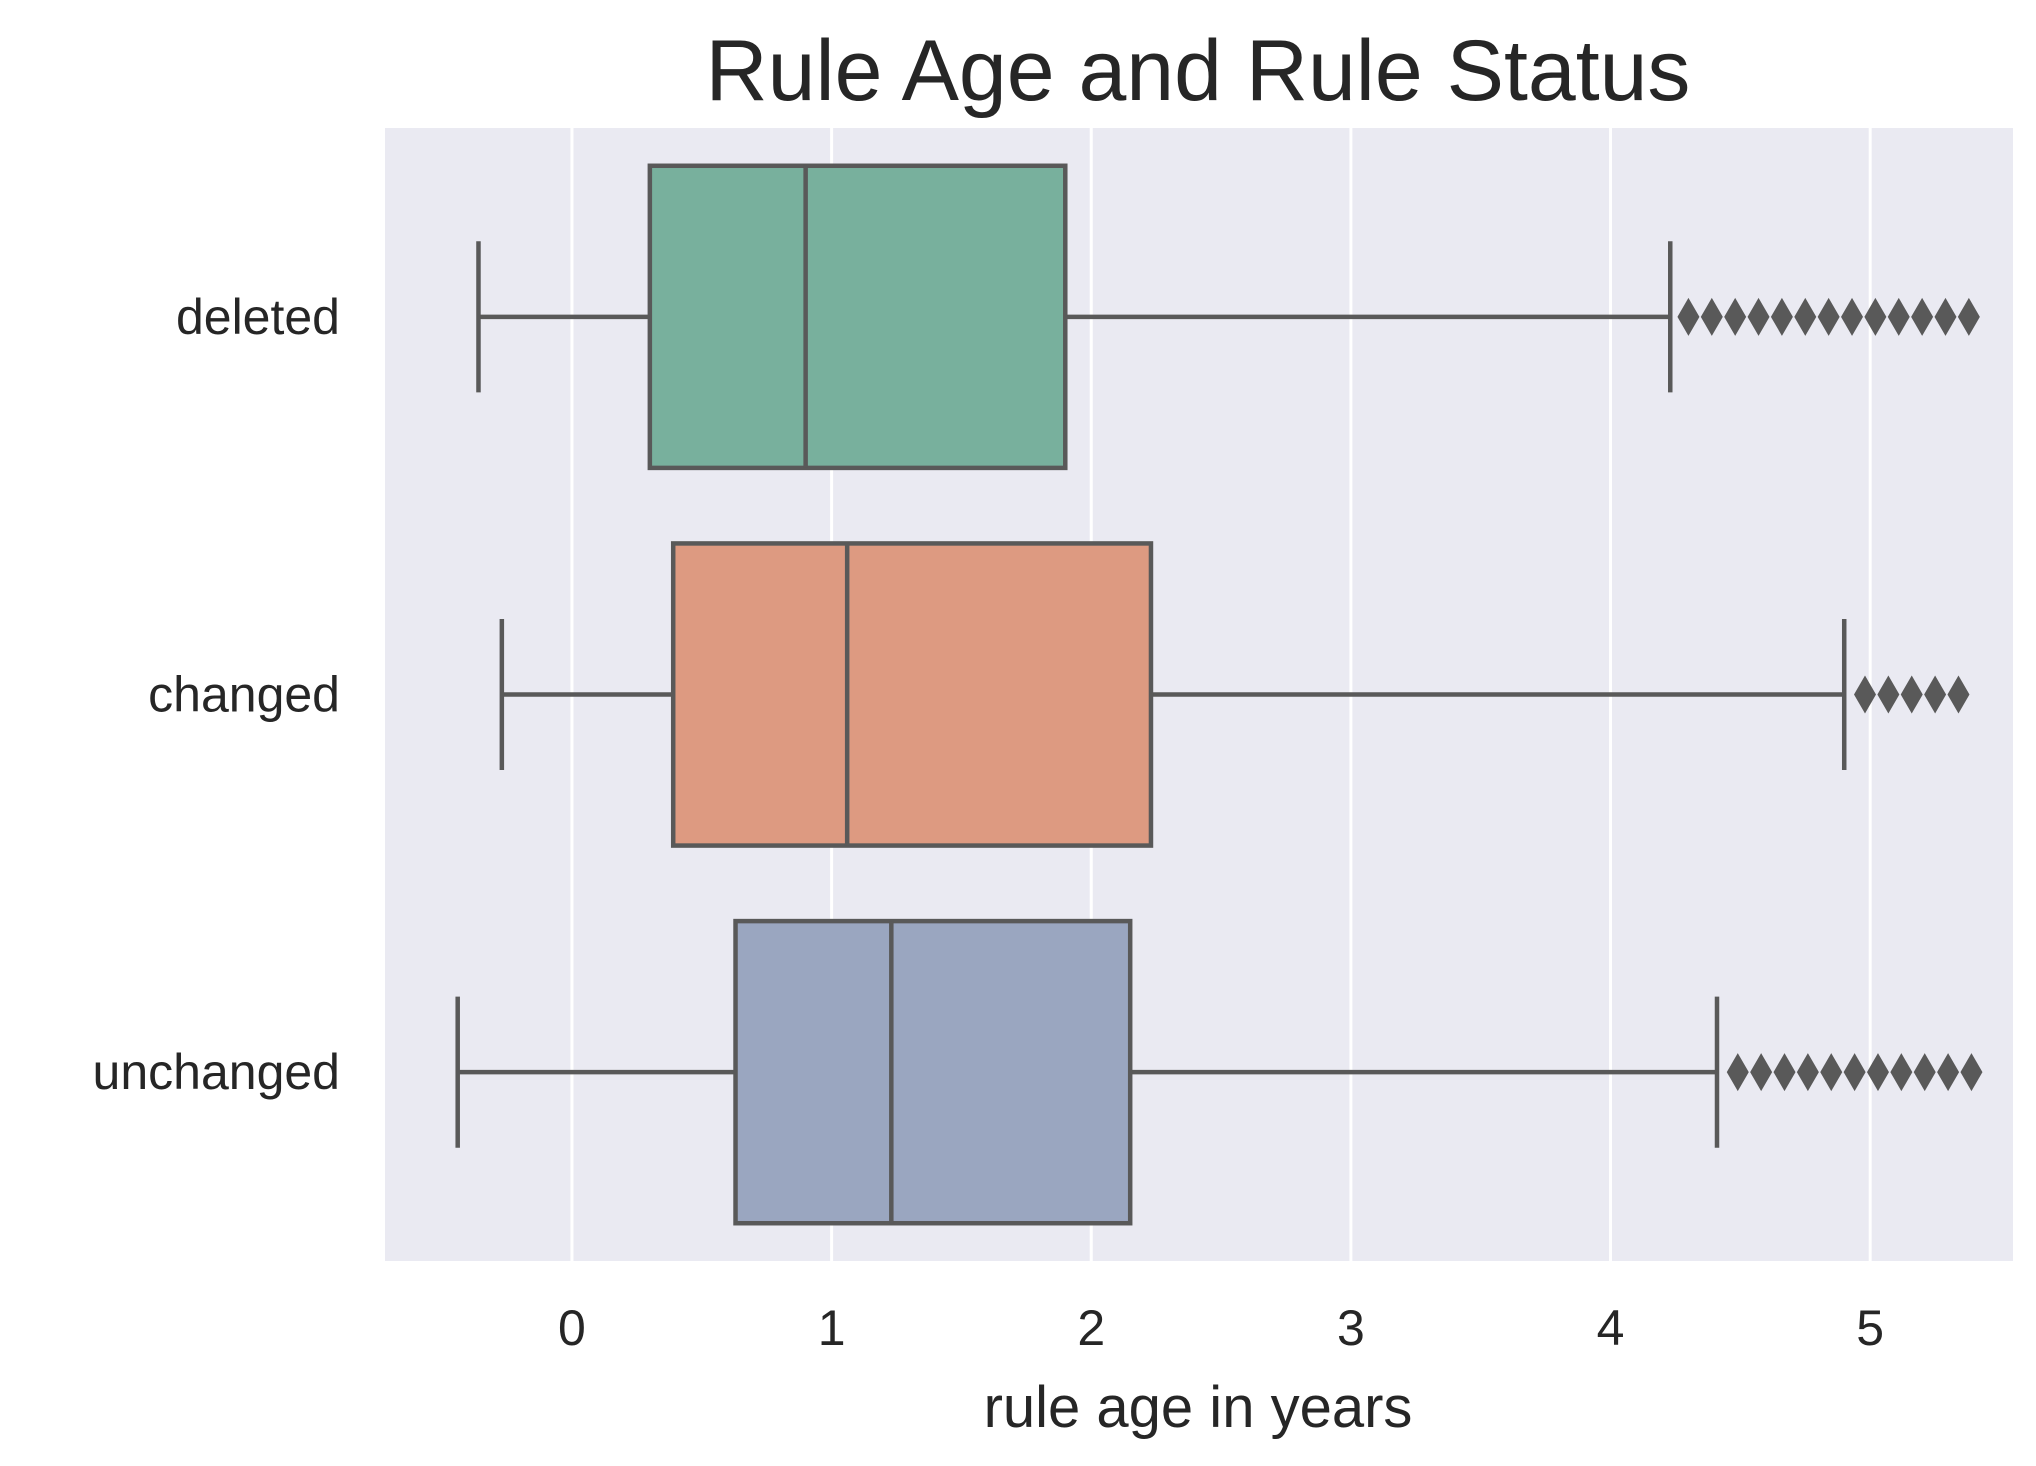  What do you see at coordinates (1091, 1328) in the screenshot?
I see `x-tick-label-2: 2` at bounding box center [1091, 1328].